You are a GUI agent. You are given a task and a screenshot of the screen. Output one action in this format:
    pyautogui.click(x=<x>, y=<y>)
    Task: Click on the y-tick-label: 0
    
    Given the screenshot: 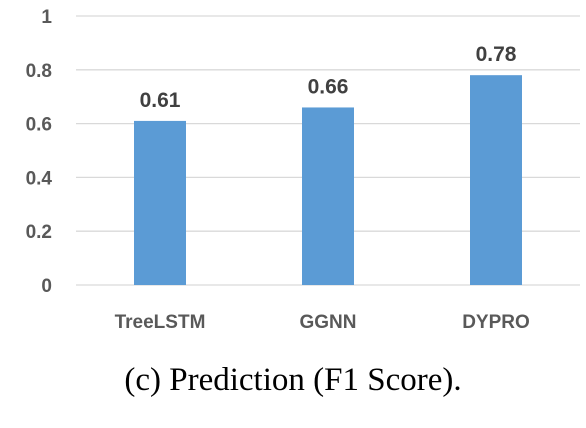 What is the action you would take?
    pyautogui.click(x=46, y=286)
    